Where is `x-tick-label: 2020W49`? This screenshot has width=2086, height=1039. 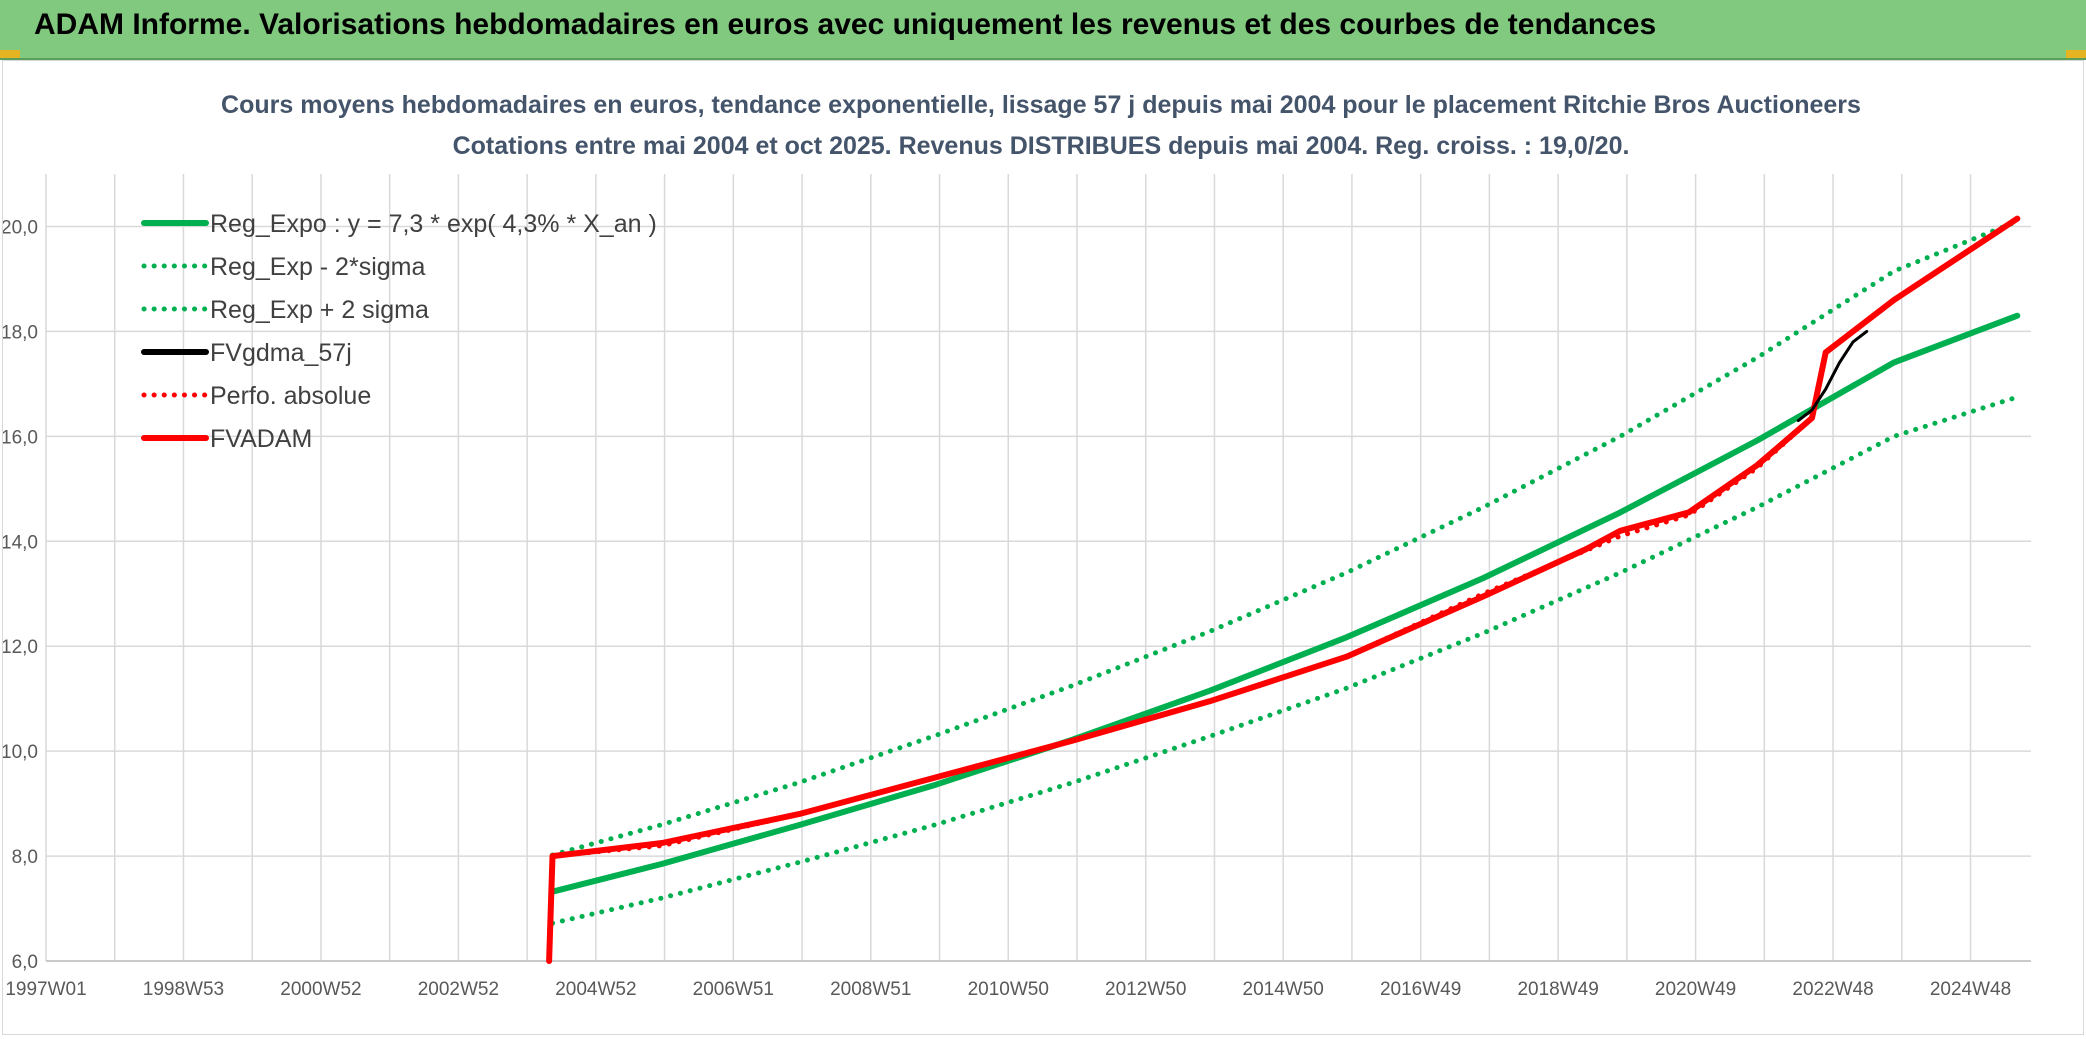 x-tick-label: 2020W49 is located at coordinates (1695, 989).